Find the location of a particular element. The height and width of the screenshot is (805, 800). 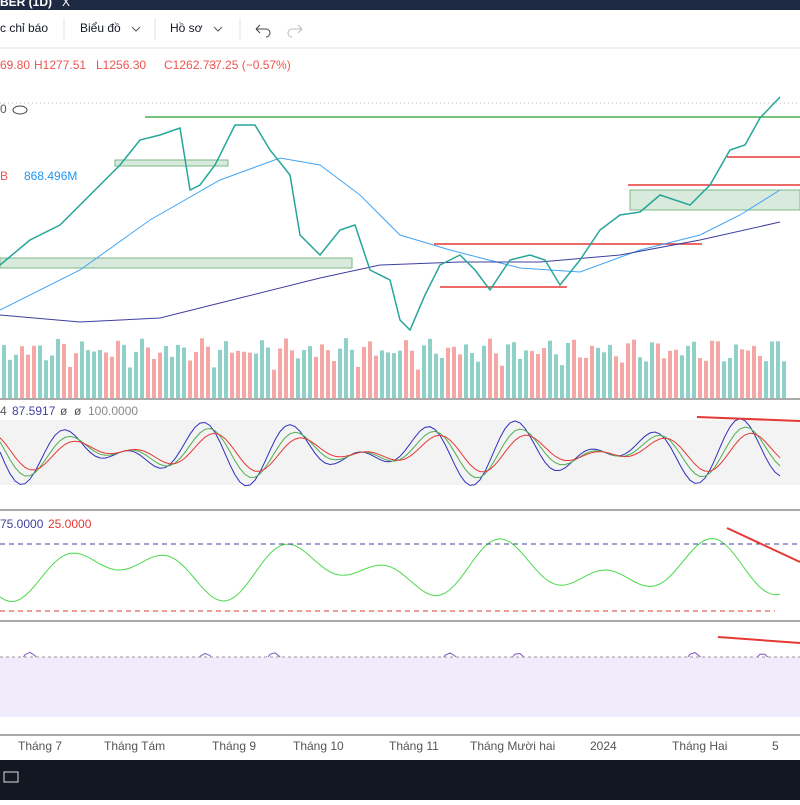

ohlc-value: L1256.30 is located at coordinates (121, 65).